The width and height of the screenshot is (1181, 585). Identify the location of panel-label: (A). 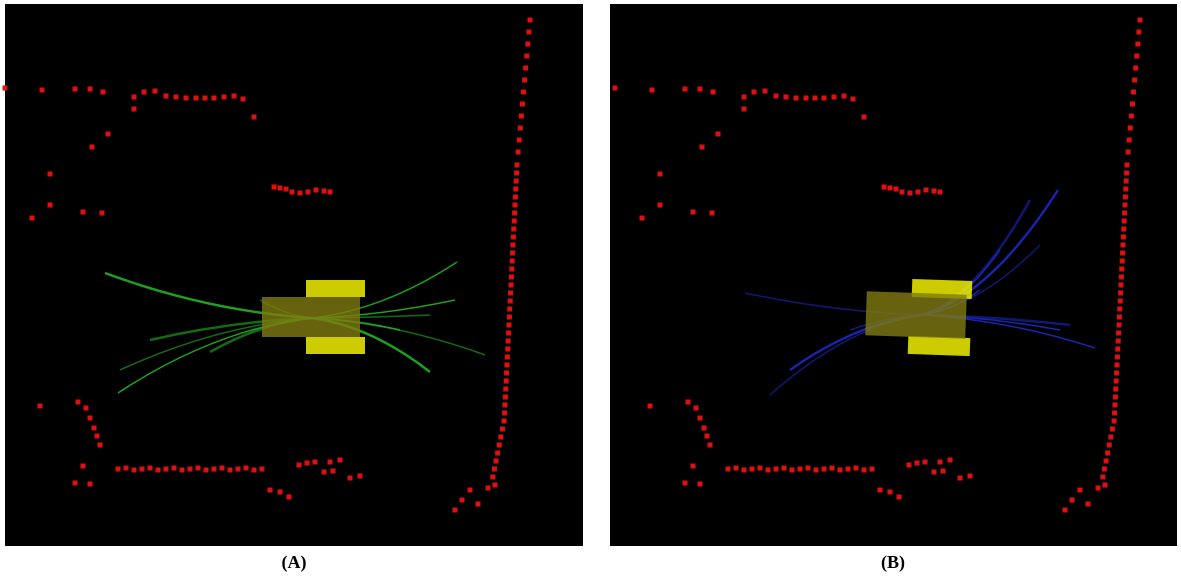
(294, 562).